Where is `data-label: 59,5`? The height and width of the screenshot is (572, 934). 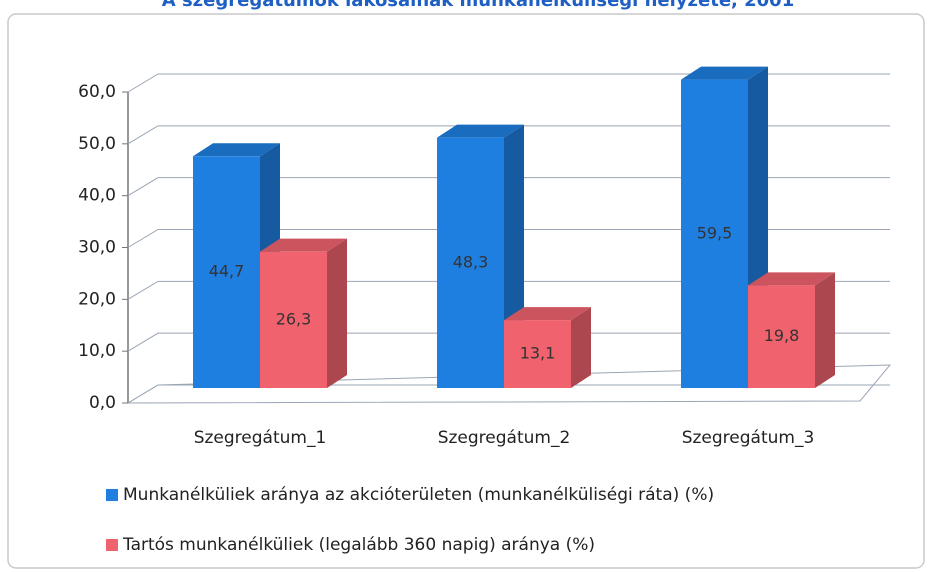
data-label: 59,5 is located at coordinates (715, 232).